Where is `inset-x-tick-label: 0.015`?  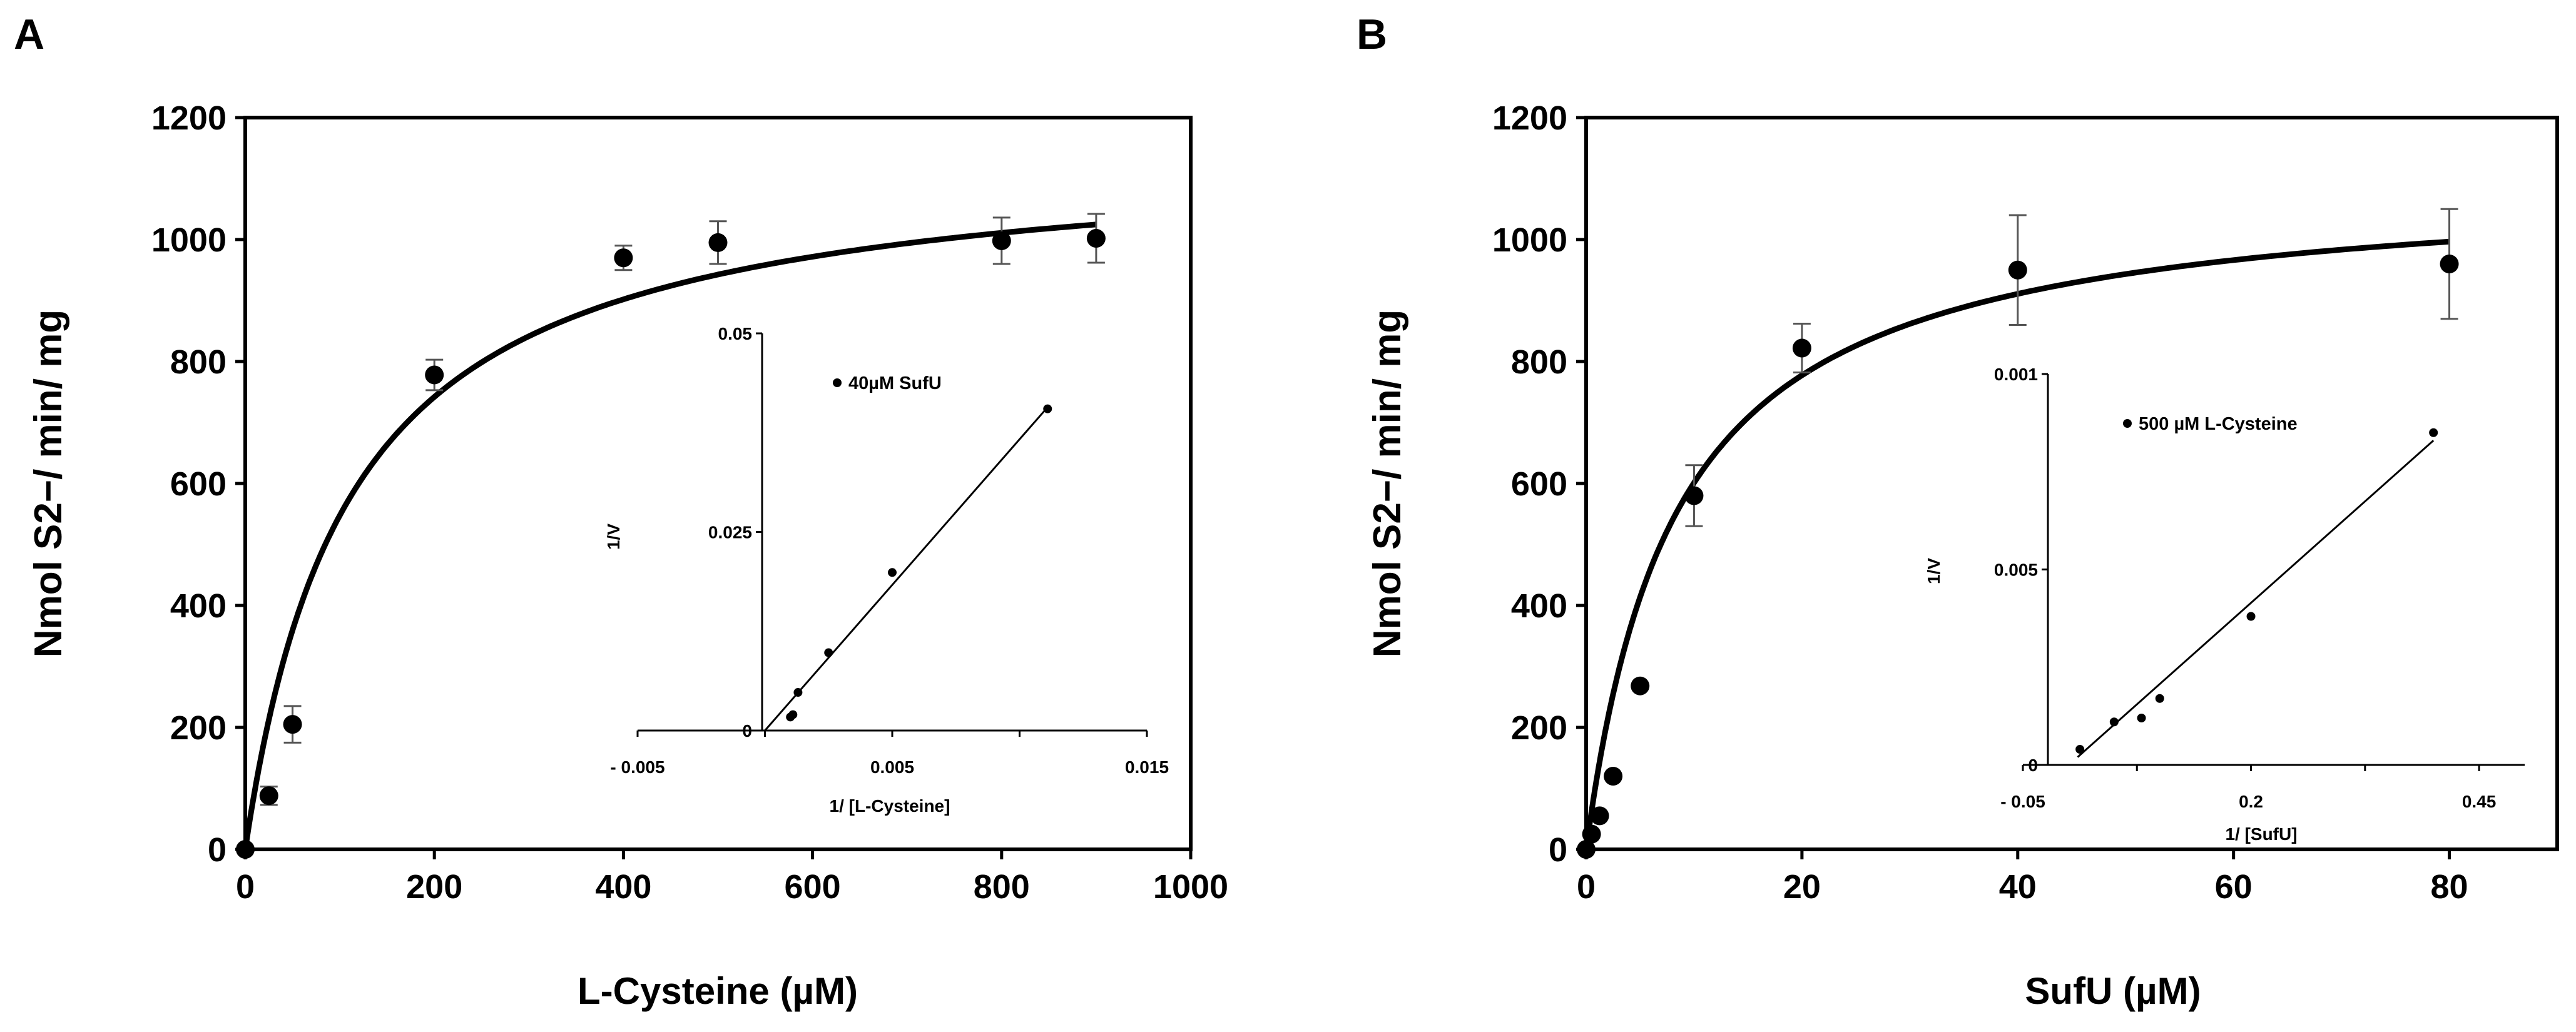
inset-x-tick-label: 0.015 is located at coordinates (1147, 767).